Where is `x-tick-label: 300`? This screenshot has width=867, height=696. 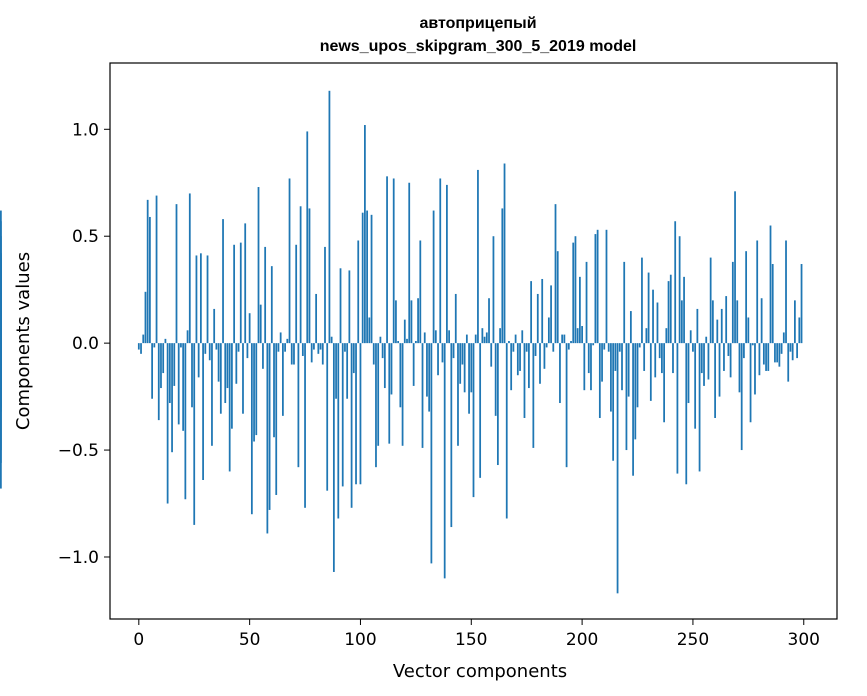 x-tick-label: 300 is located at coordinates (804, 640).